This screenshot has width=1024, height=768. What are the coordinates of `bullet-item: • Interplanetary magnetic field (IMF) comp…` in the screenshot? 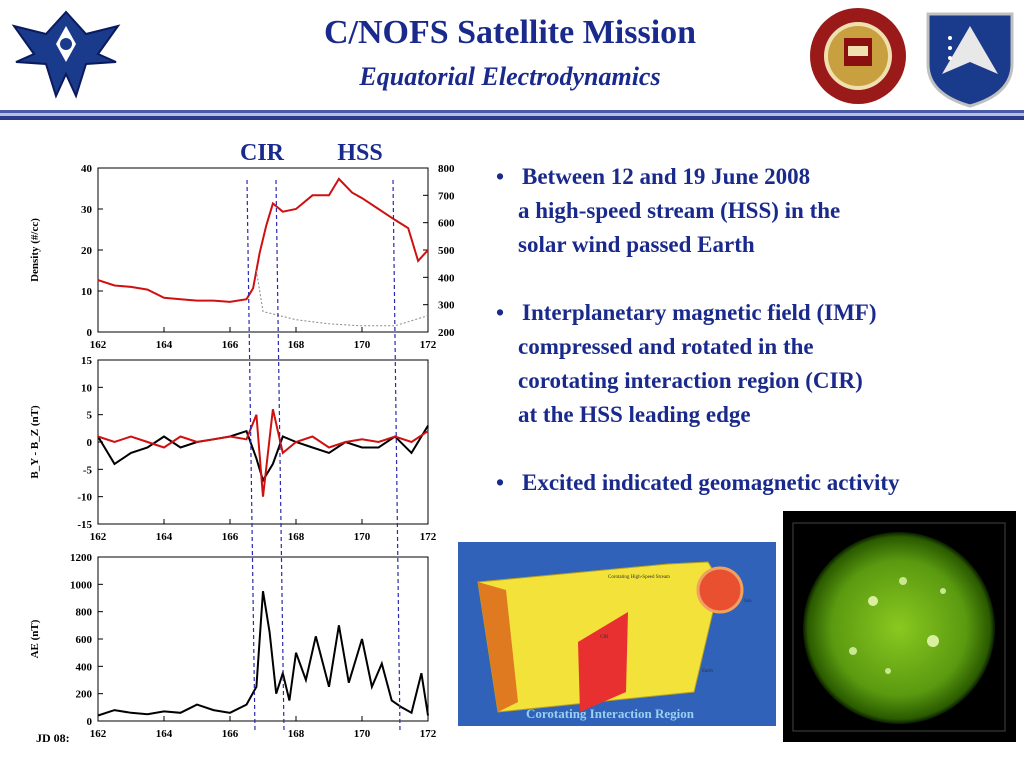 It's located at (686, 364).